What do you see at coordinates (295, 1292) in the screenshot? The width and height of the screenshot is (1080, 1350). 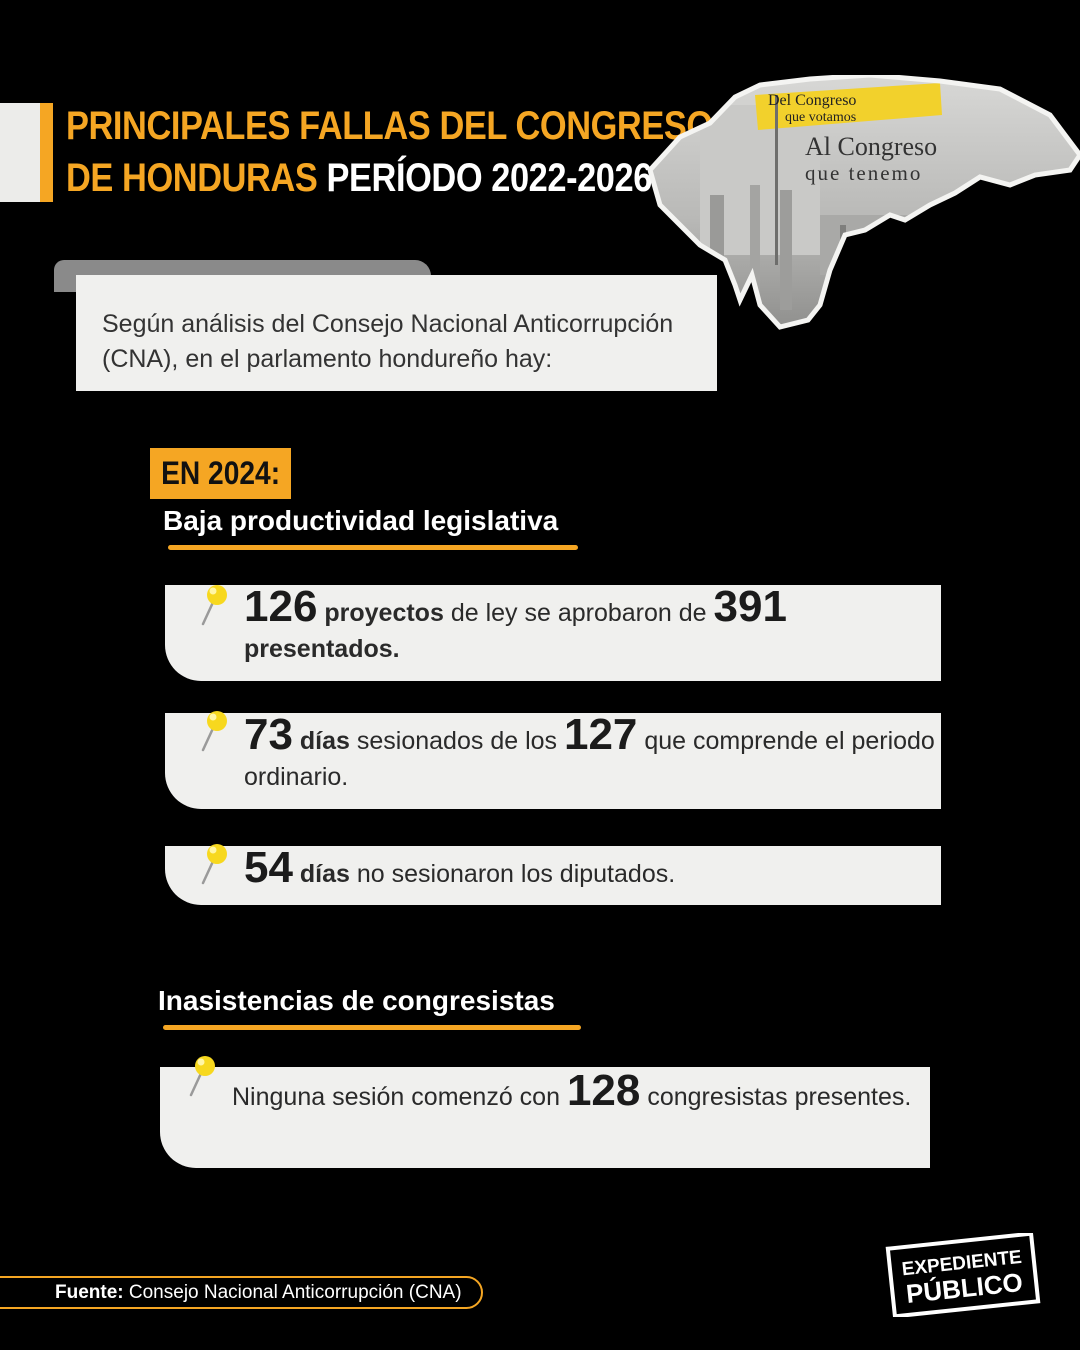 I see `source-text: Consejo Nacional Anticorrupción (CNA)` at bounding box center [295, 1292].